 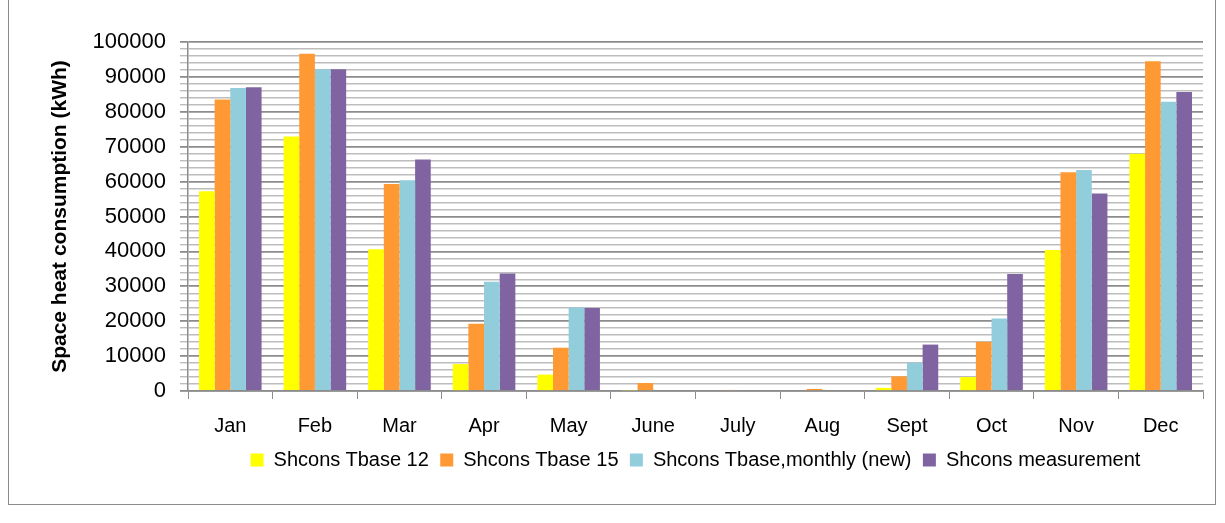 I want to click on x-tick-label: Dec, so click(x=1160, y=425).